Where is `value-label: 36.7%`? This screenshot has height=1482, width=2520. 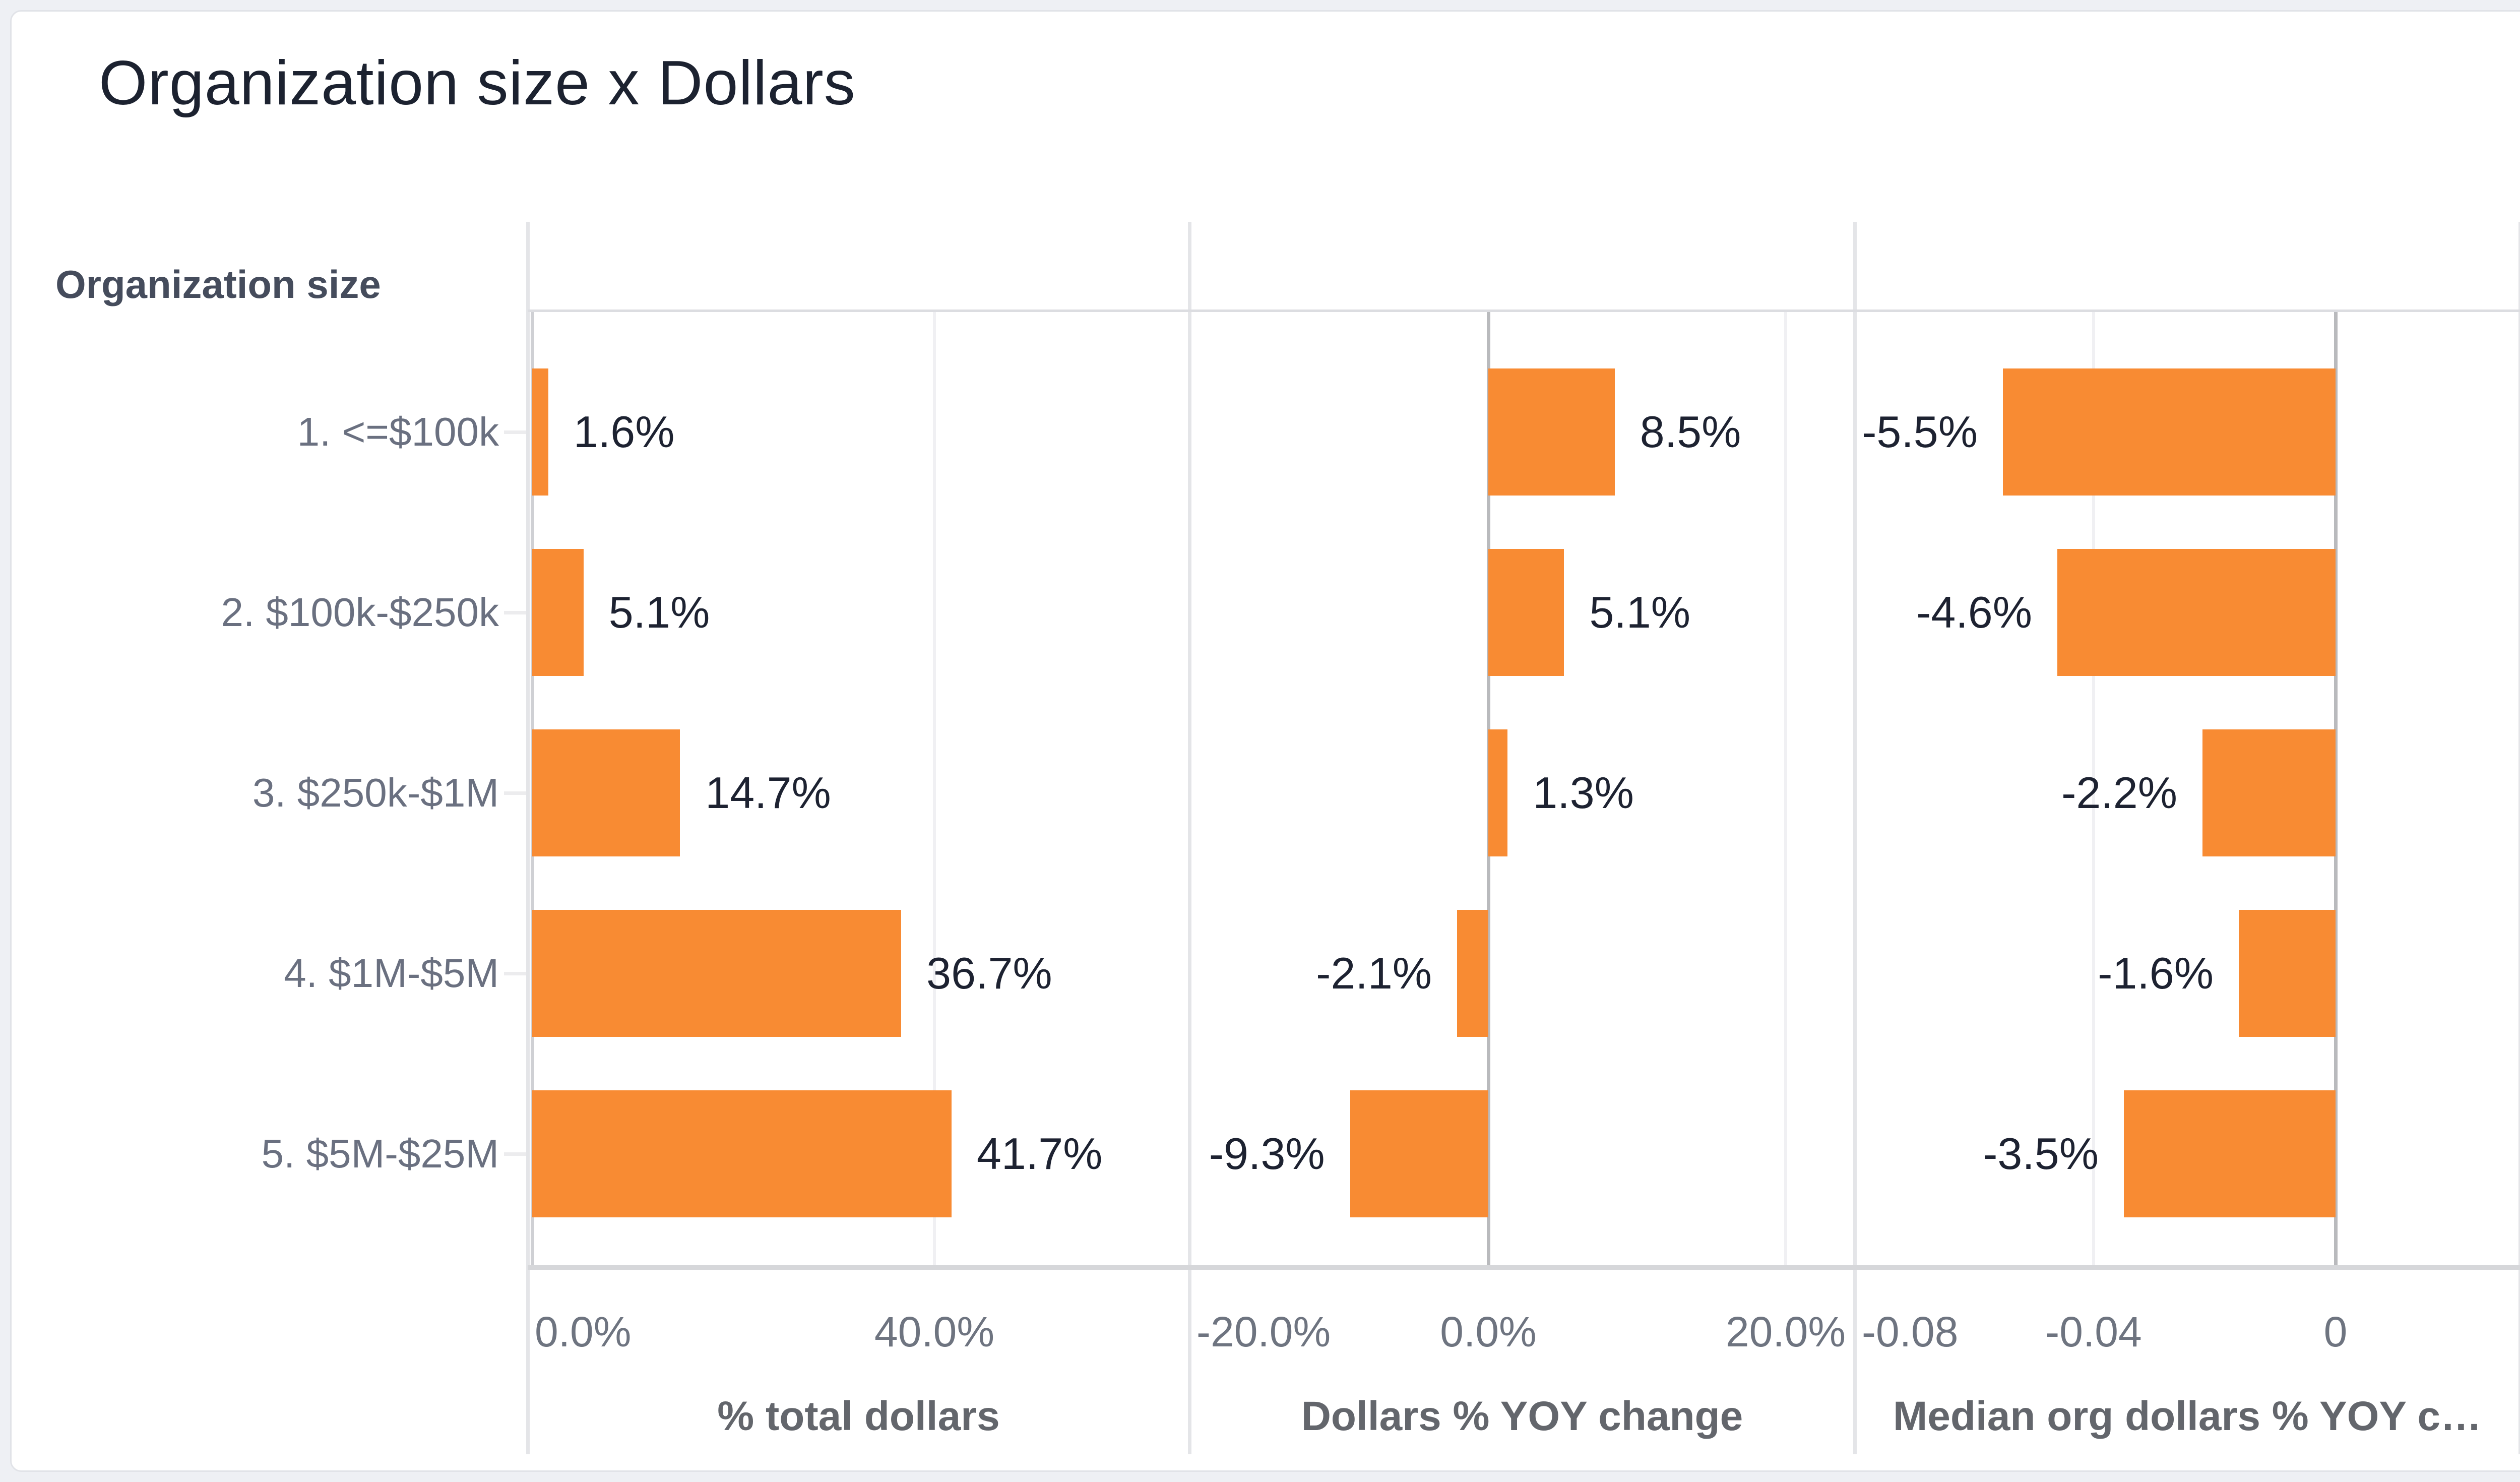 value-label: 36.7% is located at coordinates (989, 973).